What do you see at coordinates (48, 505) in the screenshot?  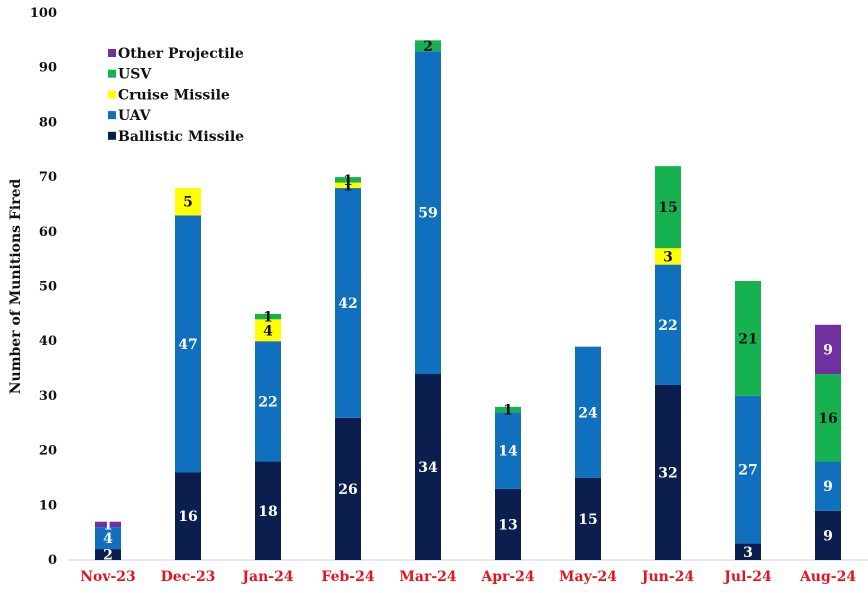 I see `y-tick-label: 10` at bounding box center [48, 505].